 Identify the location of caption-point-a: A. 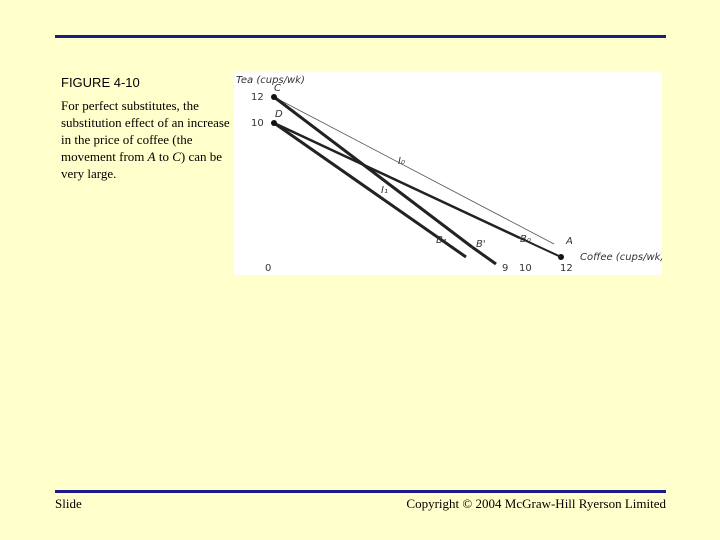
(151, 156).